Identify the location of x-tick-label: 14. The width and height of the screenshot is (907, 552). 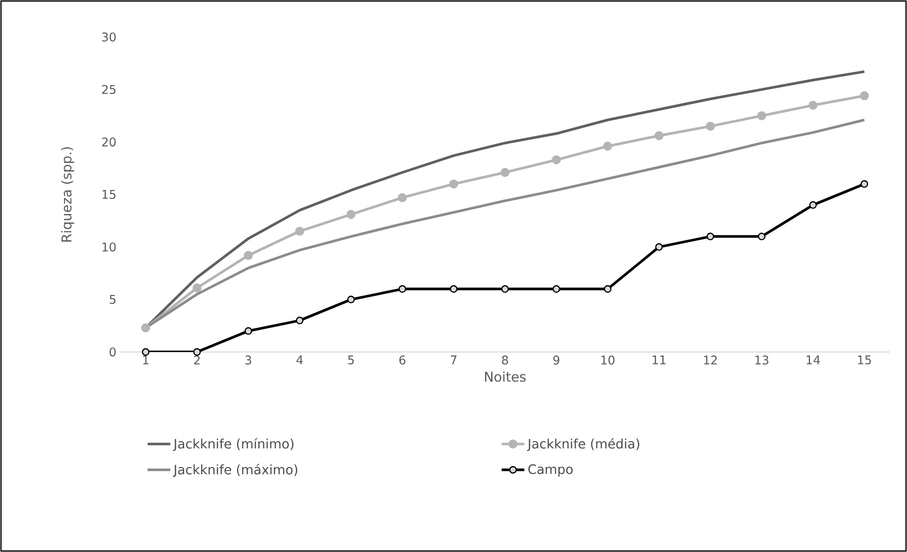
(813, 360).